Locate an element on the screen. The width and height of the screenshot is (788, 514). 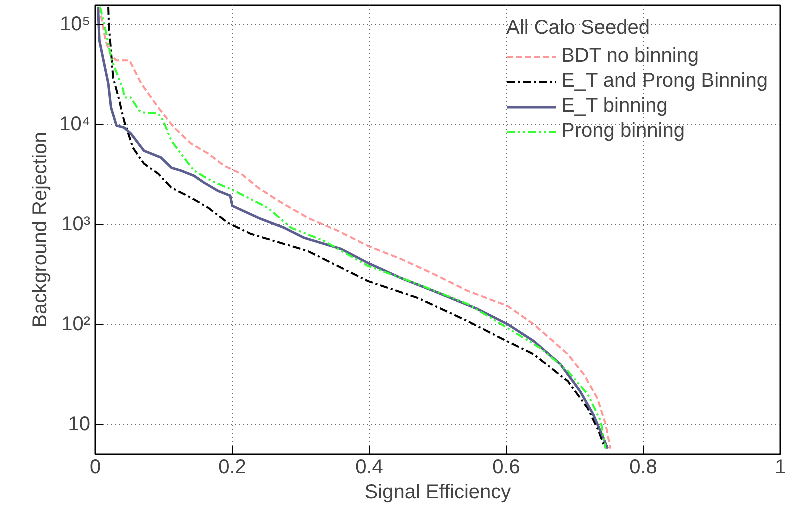
legend-label: E_T binning is located at coordinates (615, 106).